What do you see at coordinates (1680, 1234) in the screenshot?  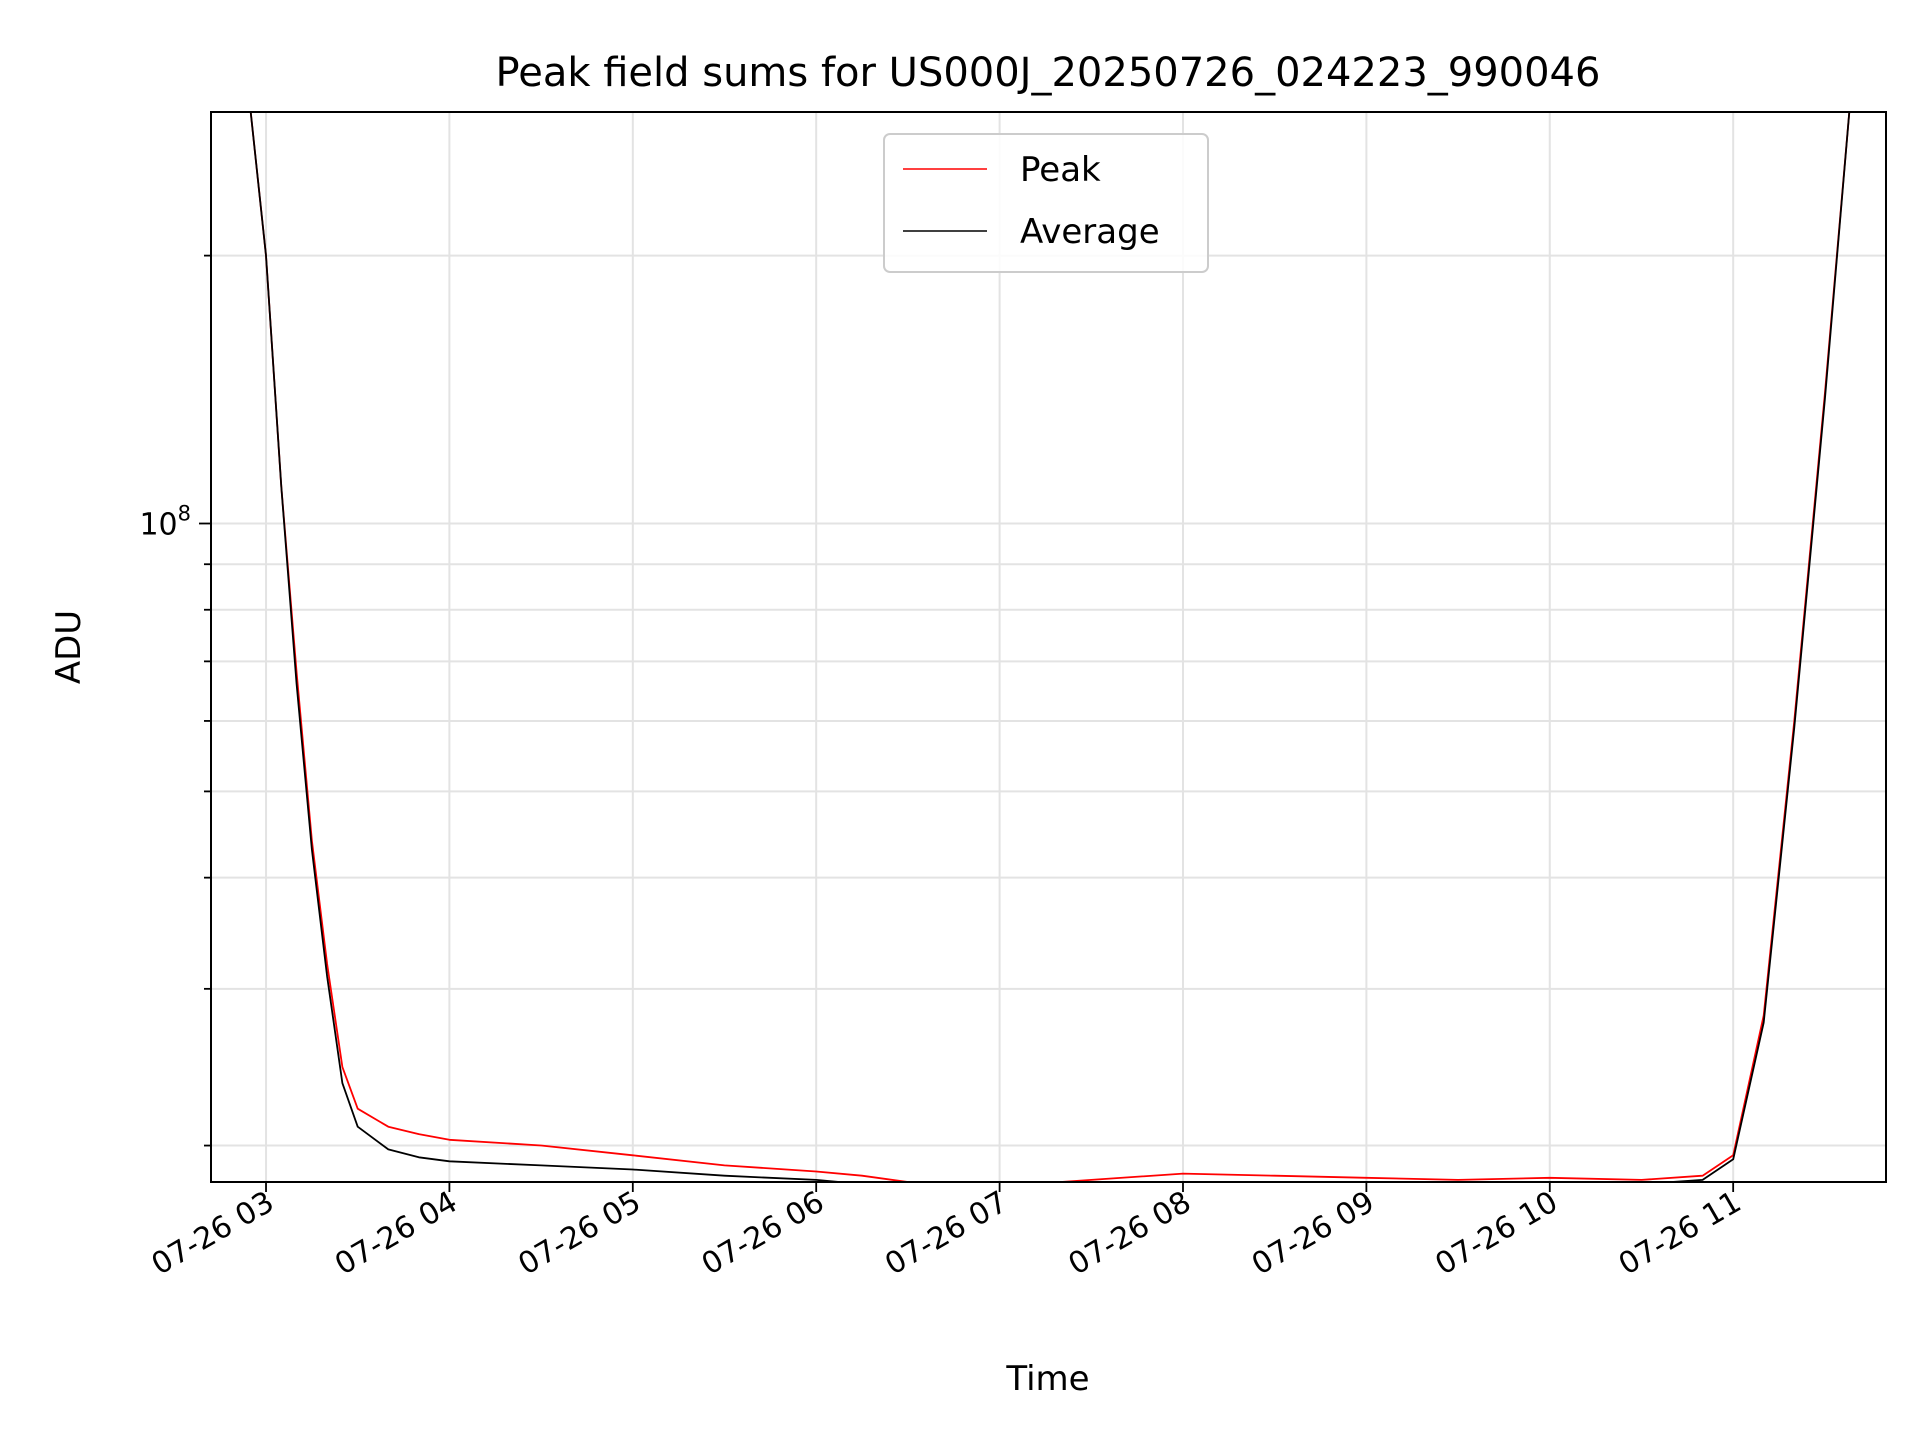 I see `x-tick-label: 07-26 11` at bounding box center [1680, 1234].